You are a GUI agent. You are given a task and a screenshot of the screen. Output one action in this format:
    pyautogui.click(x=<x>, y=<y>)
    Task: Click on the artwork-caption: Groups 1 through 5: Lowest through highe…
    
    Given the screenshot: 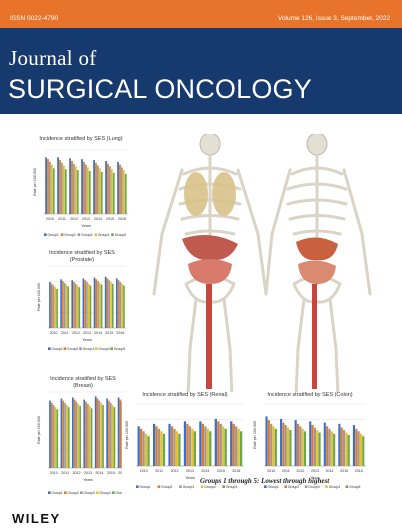 What is the action you would take?
    pyautogui.click(x=265, y=481)
    